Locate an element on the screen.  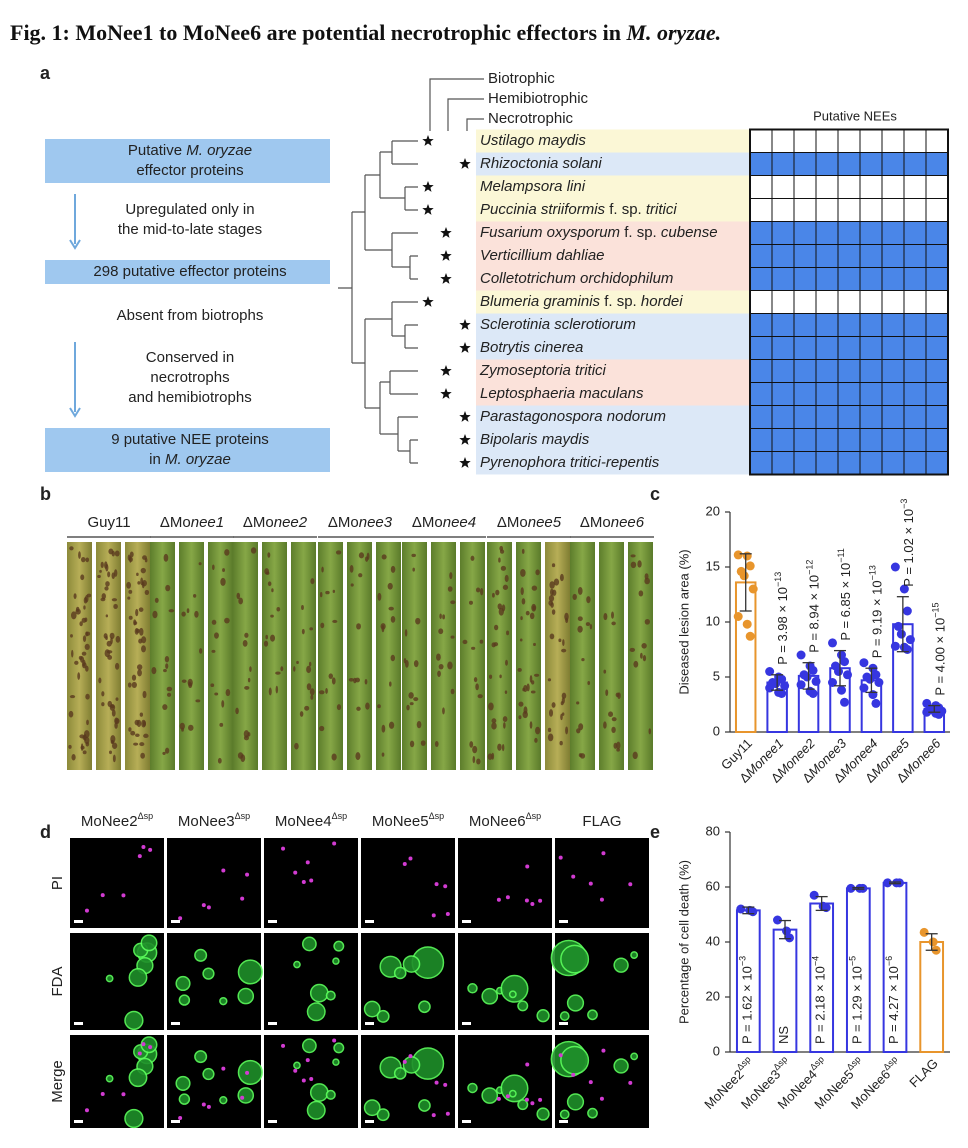
p-value-exp: −5 is located at coordinates (853, 961).